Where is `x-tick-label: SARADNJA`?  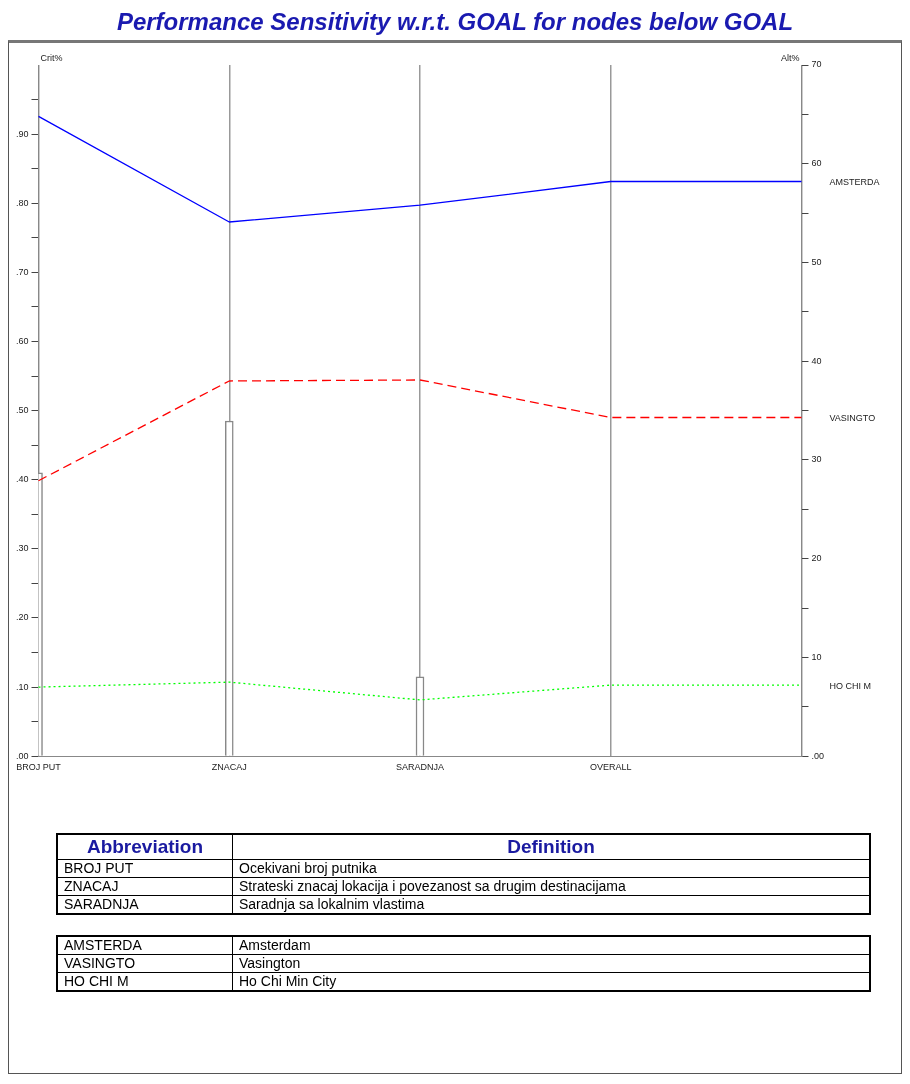
x-tick-label: SARADNJA is located at coordinates (420, 767).